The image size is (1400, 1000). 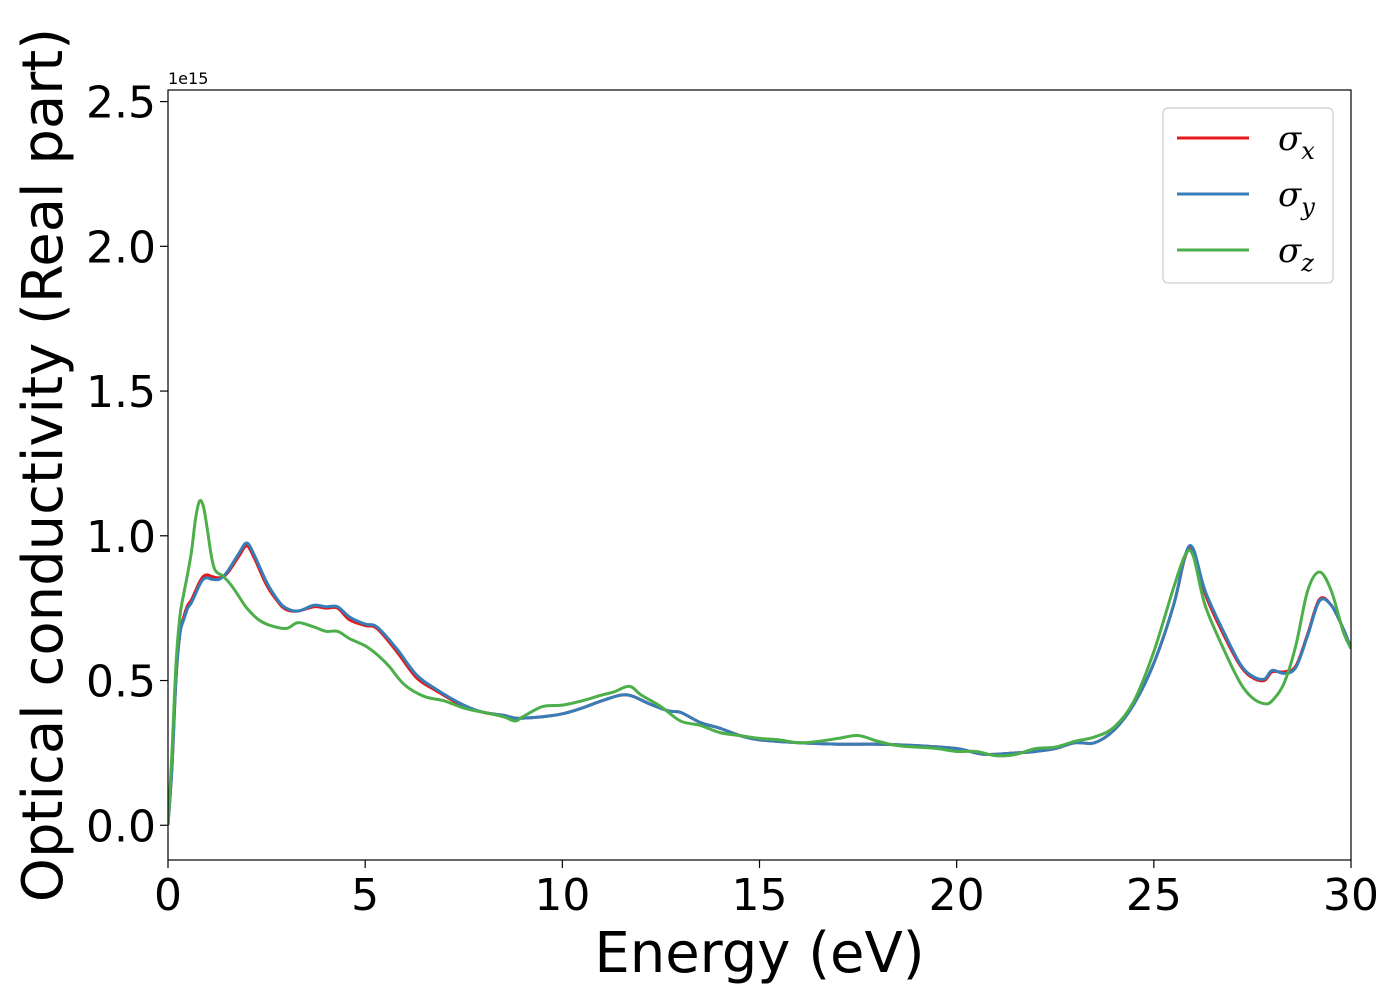 I want to click on x-tick-label: 10, so click(x=562, y=895).